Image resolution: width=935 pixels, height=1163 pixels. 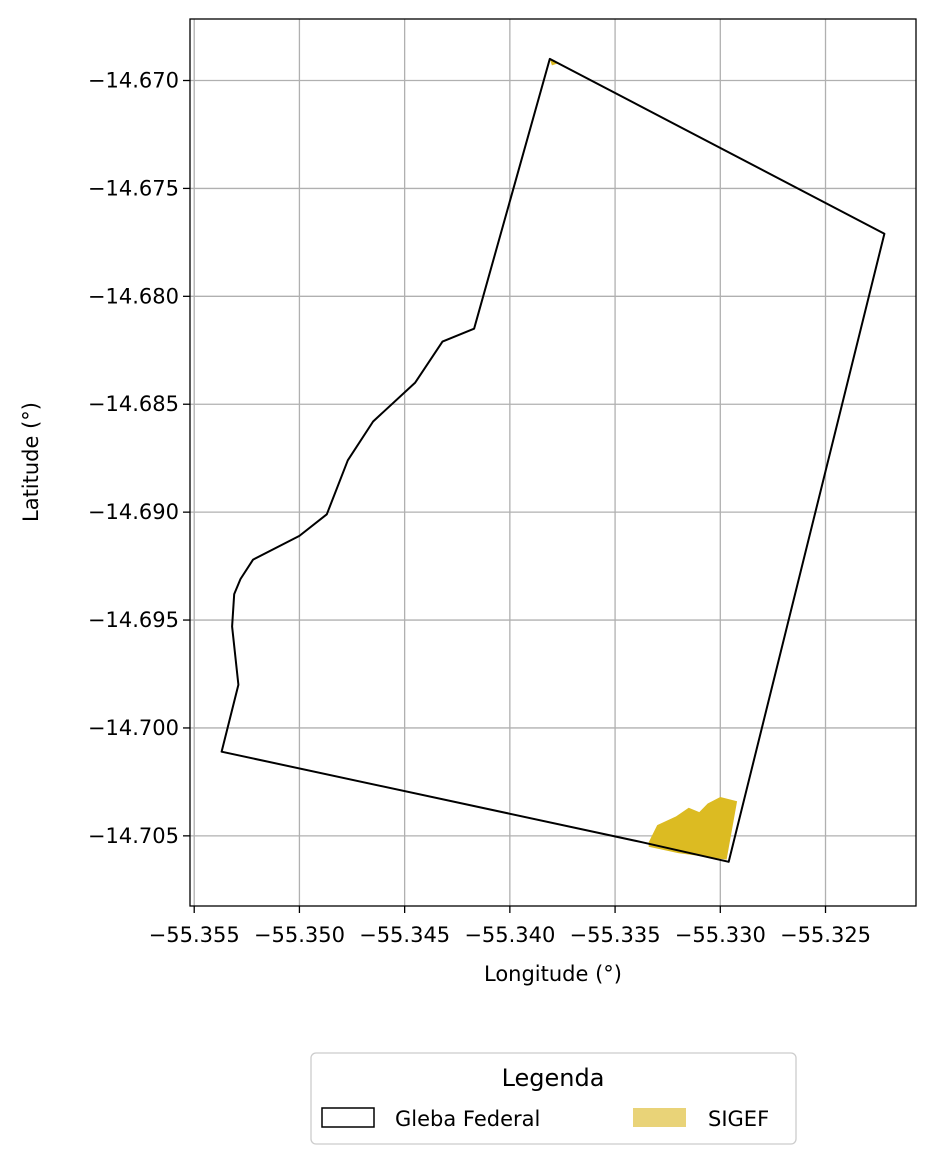 I want to click on x-tick-label: −55.345, so click(x=404, y=935).